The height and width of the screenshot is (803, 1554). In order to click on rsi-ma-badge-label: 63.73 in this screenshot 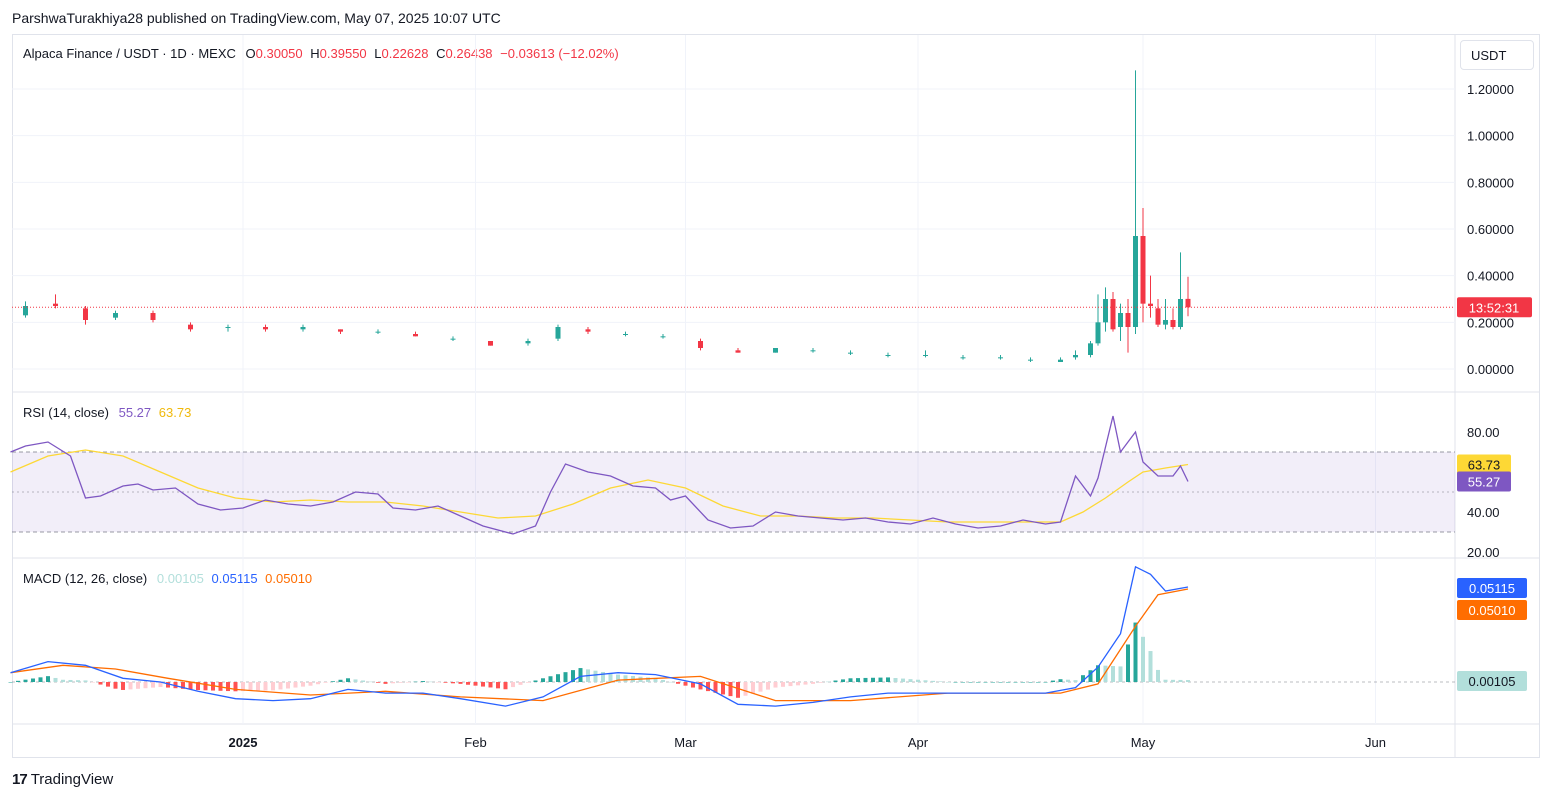, I will do `click(1484, 465)`.